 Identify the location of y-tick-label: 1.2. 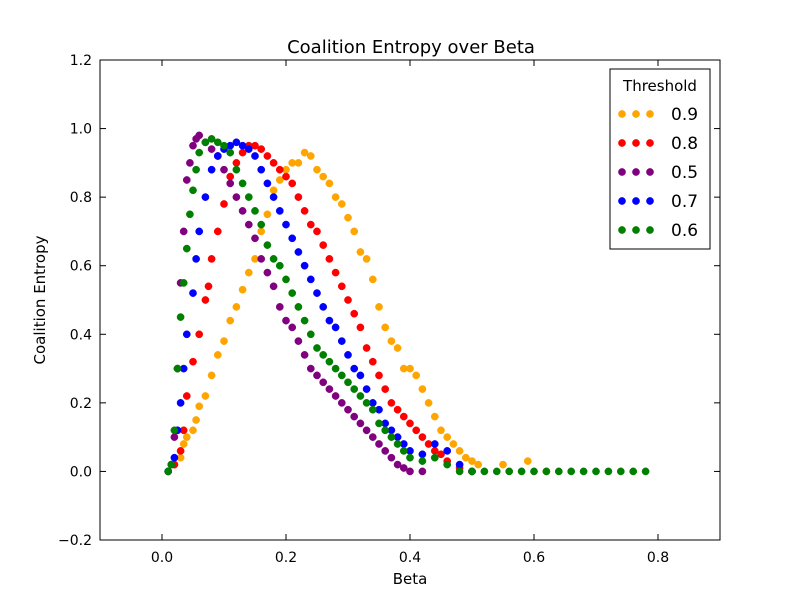
(81, 61).